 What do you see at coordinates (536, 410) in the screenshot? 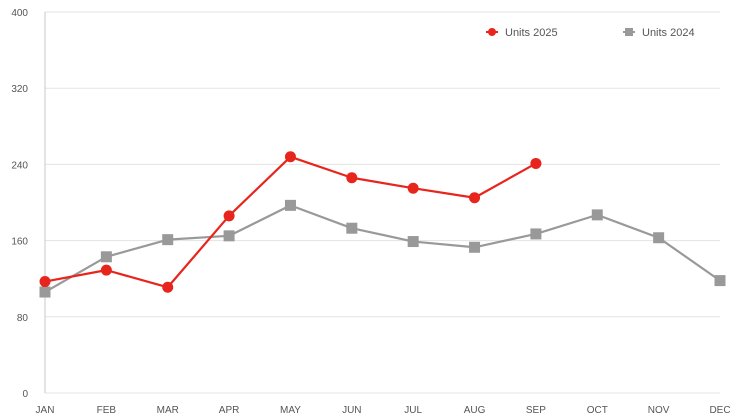
I see `x-tick-label: SEP` at bounding box center [536, 410].